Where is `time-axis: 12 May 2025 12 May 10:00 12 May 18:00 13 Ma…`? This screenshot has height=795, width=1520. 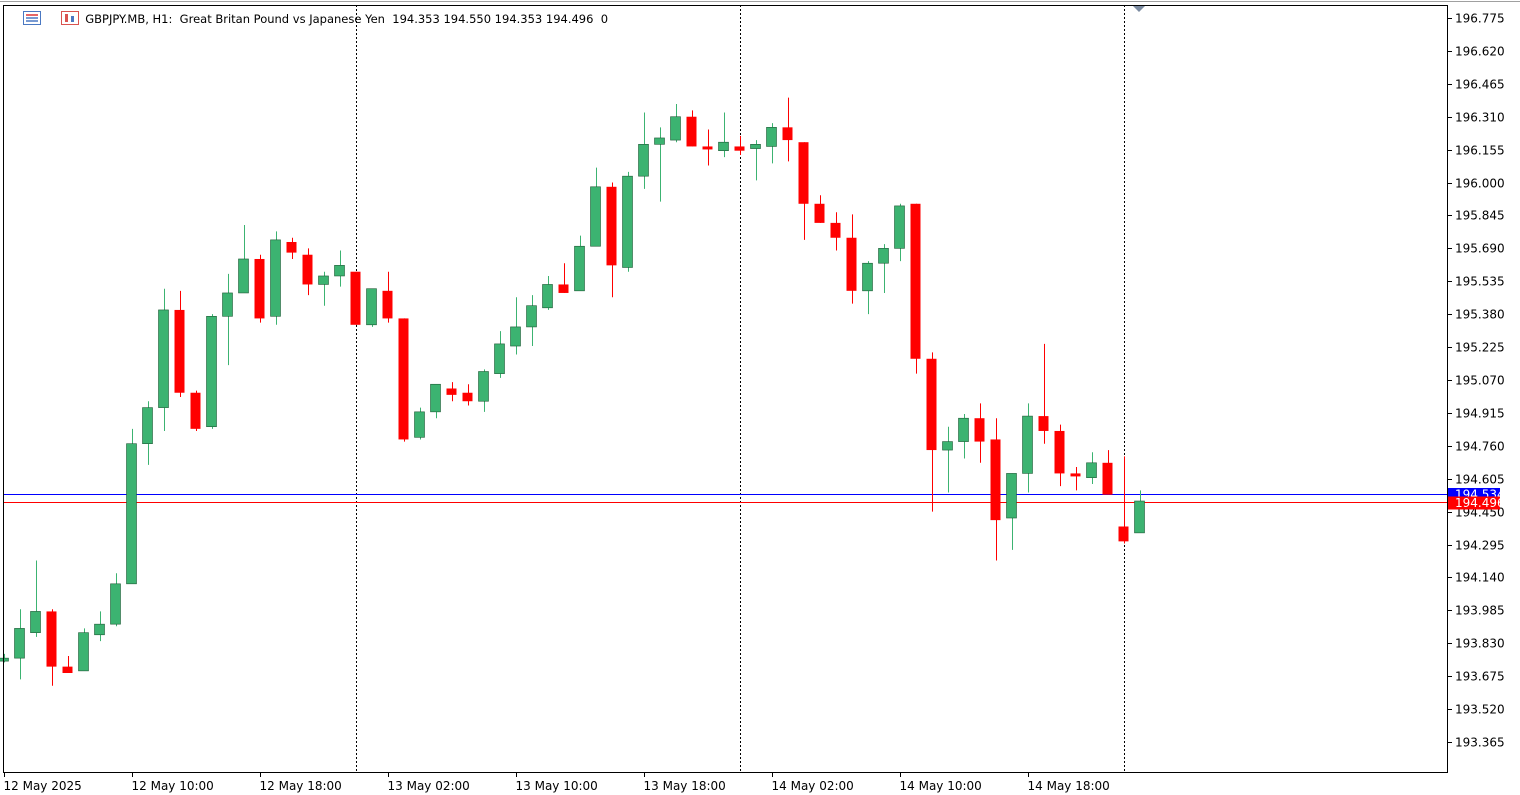 time-axis: 12 May 2025 12 May 10:00 12 May 18:00 13 Ma… is located at coordinates (557, 783).